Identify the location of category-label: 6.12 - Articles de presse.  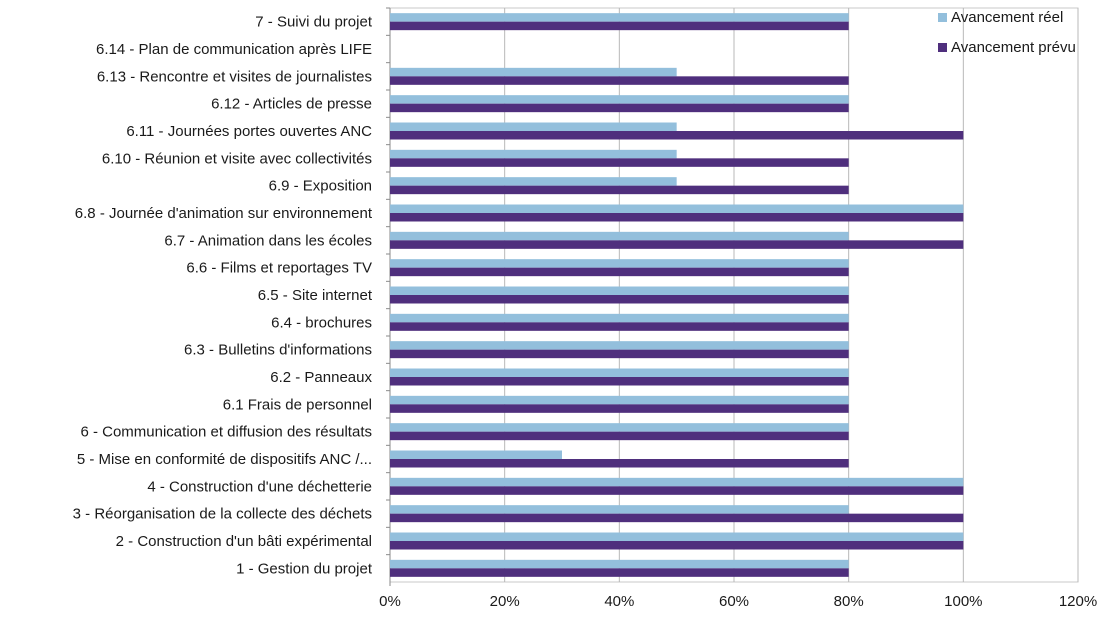
(291, 104).